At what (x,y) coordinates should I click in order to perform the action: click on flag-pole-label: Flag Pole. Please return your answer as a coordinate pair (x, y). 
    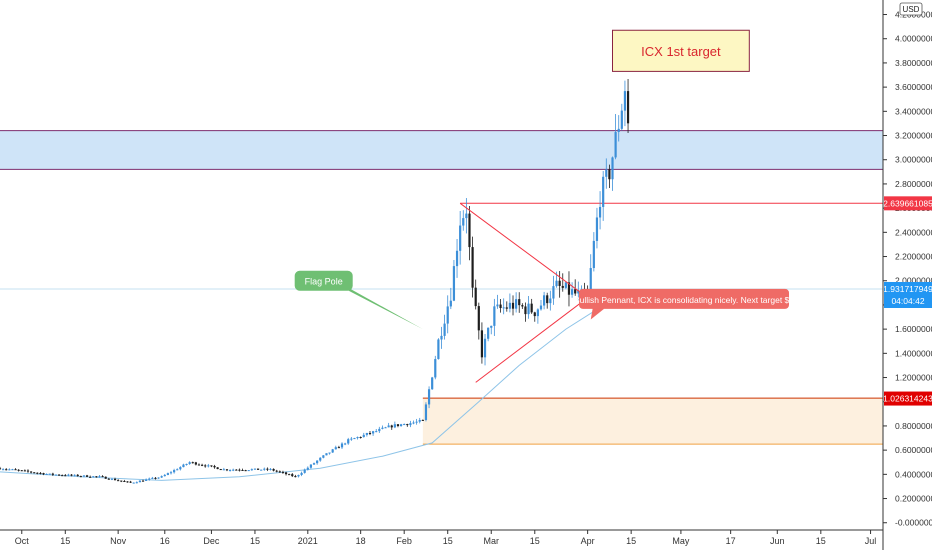
    Looking at the image, I should click on (324, 282).